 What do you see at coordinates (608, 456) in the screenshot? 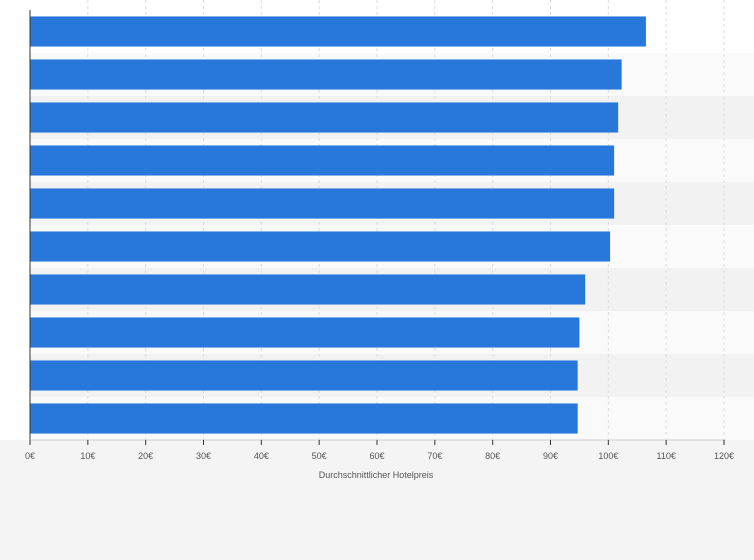
I see `x-tick-label: 100€` at bounding box center [608, 456].